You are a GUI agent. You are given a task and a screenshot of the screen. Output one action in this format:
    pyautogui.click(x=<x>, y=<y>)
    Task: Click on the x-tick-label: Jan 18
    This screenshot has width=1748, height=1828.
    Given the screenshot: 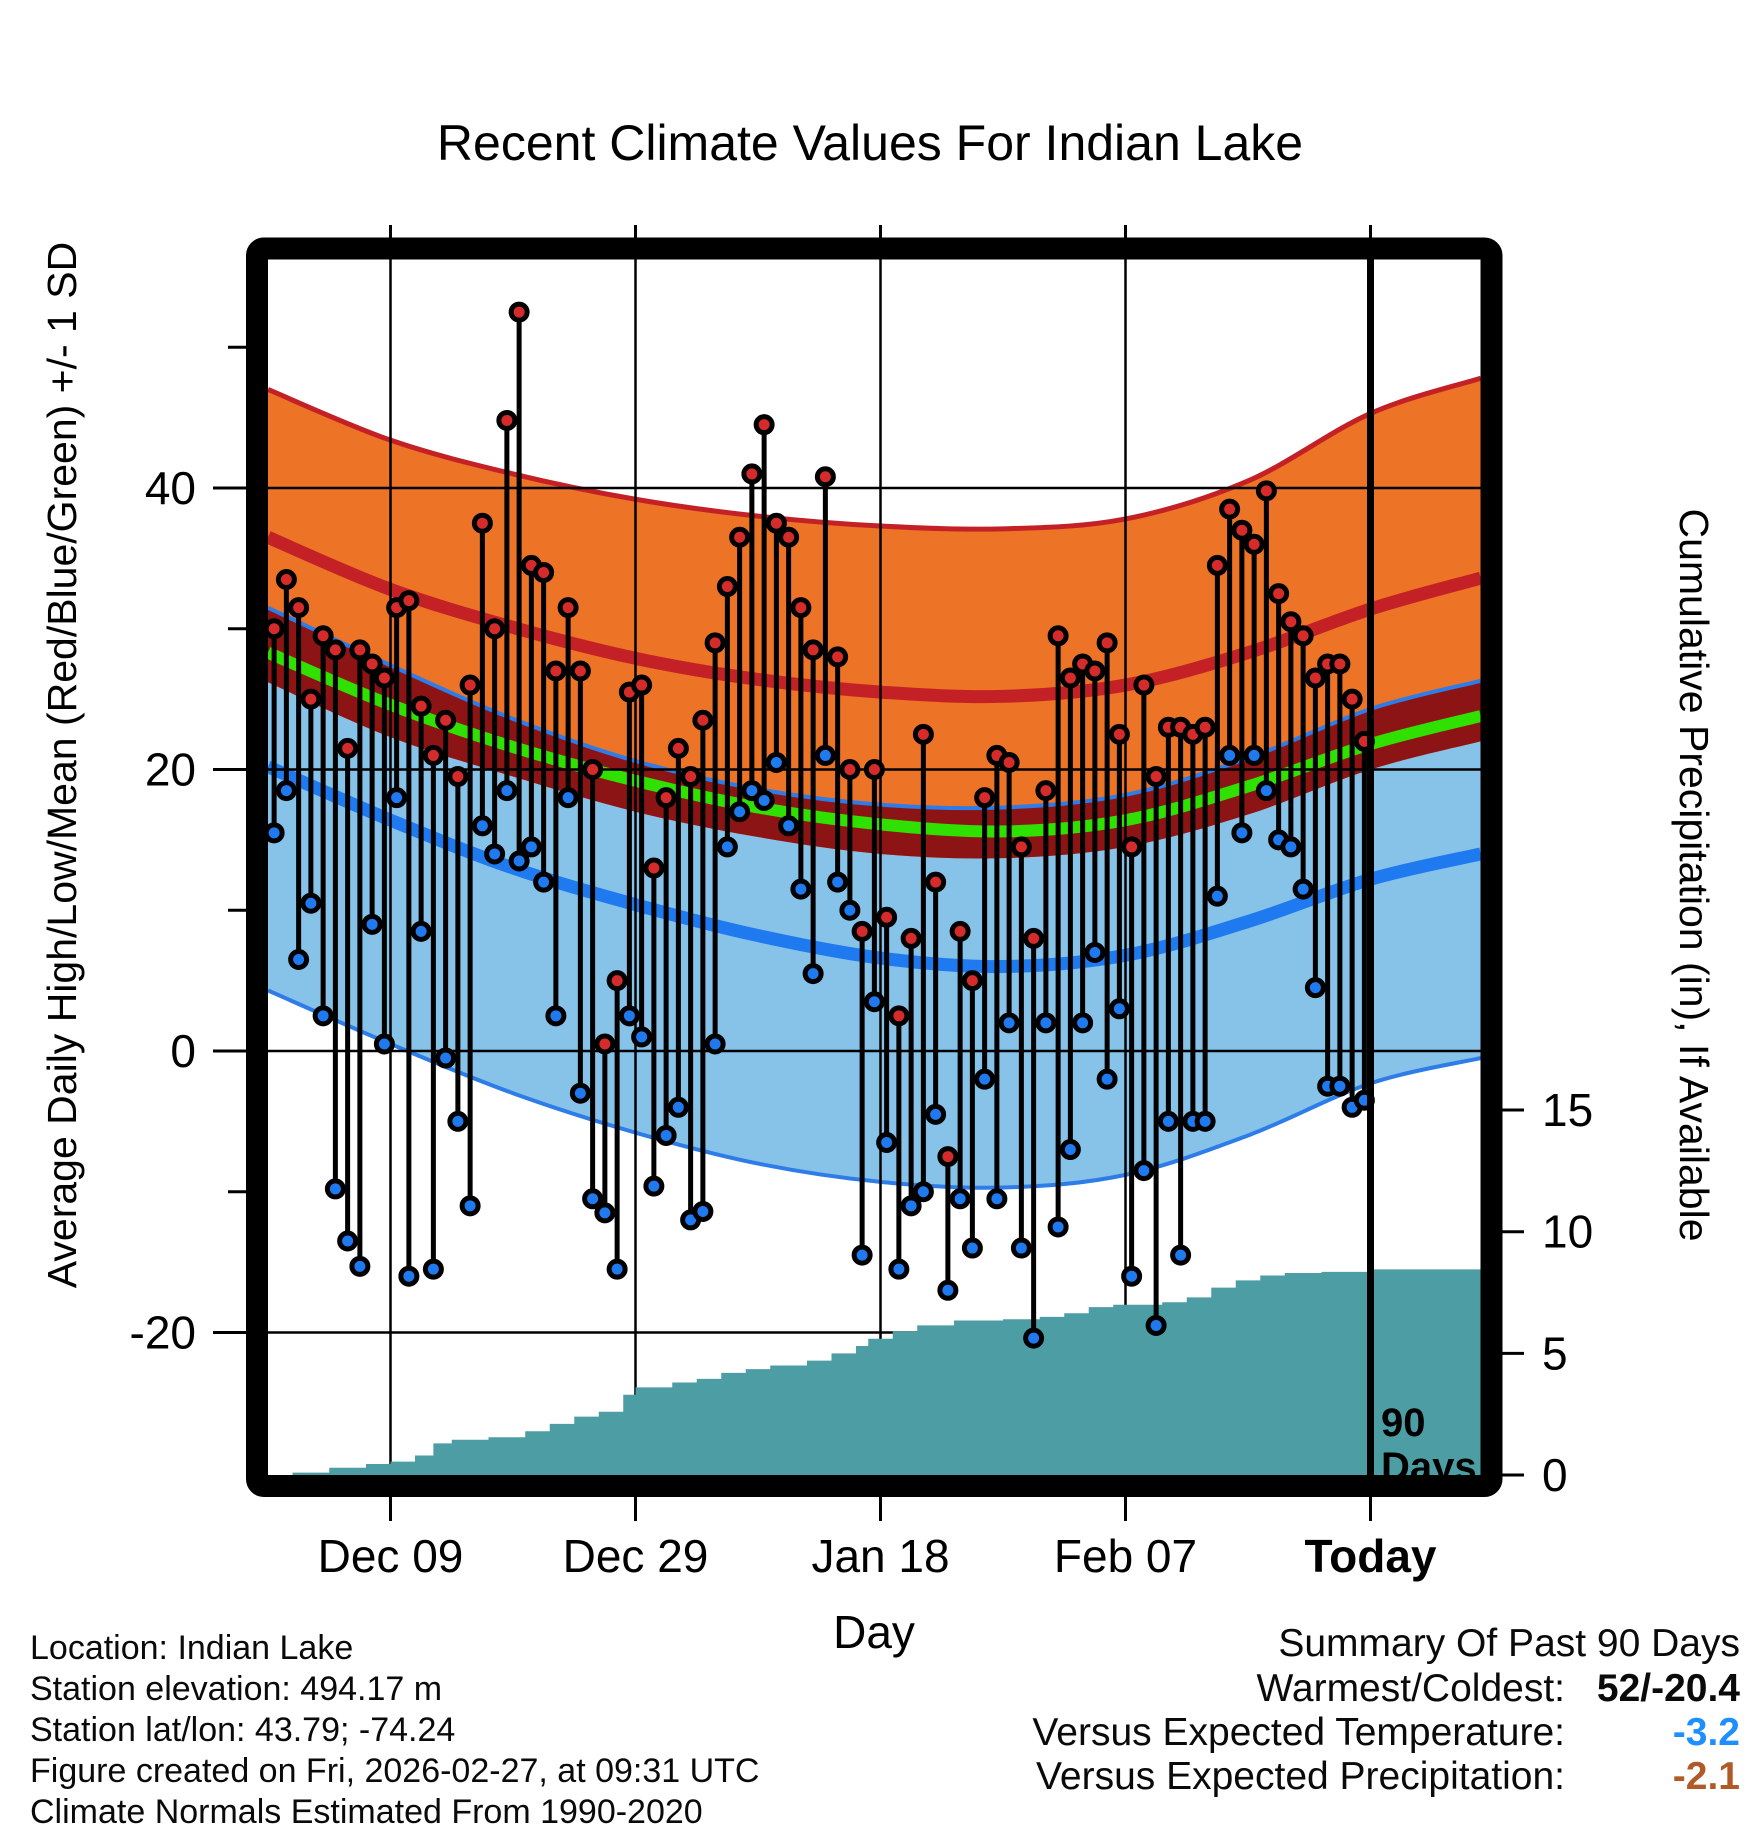 What is the action you would take?
    pyautogui.click(x=880, y=1556)
    